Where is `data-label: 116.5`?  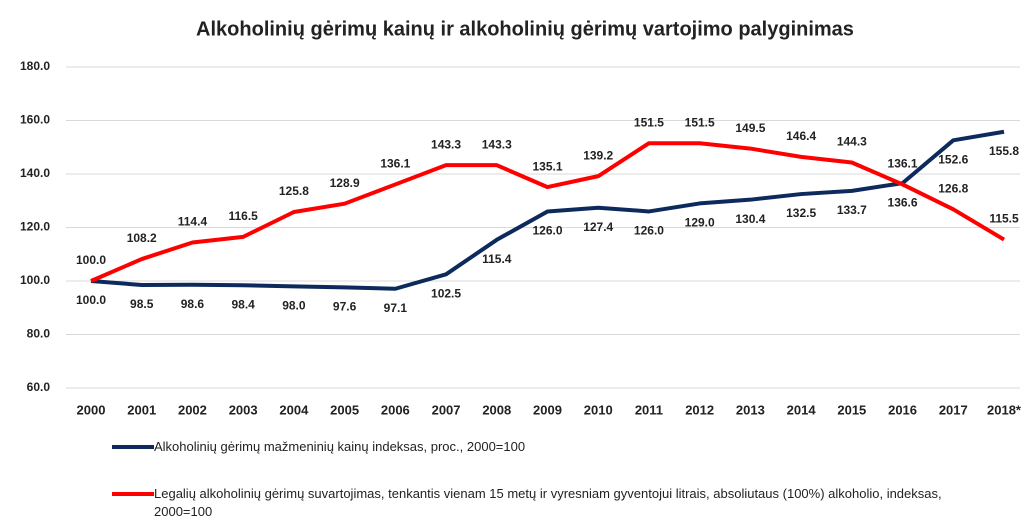 data-label: 116.5 is located at coordinates (243, 216).